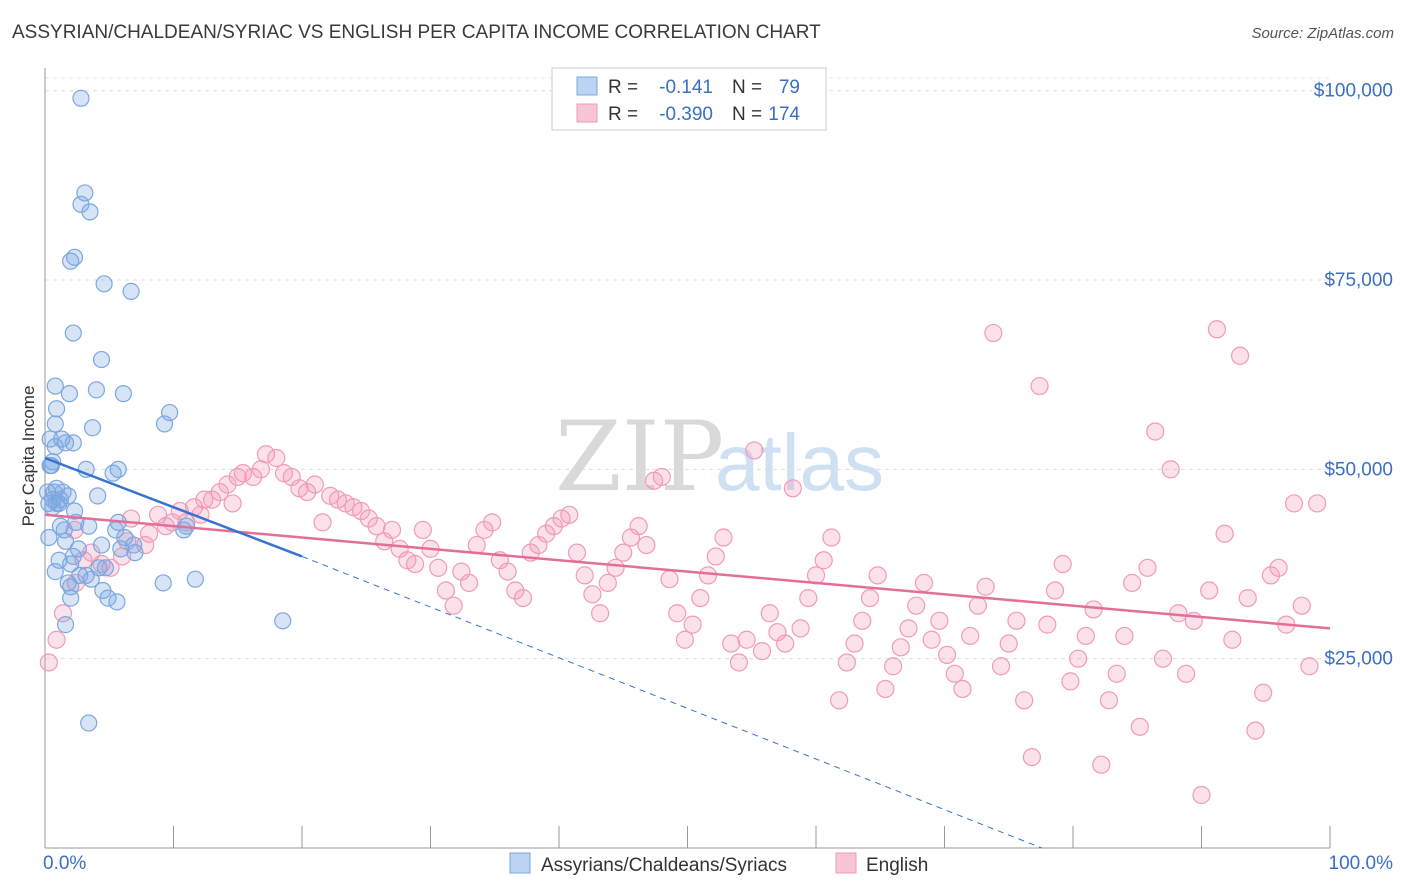 This screenshot has height=892, width=1406. What do you see at coordinates (520, 863) in the screenshot?
I see `series-swatch-assyrian` at bounding box center [520, 863].